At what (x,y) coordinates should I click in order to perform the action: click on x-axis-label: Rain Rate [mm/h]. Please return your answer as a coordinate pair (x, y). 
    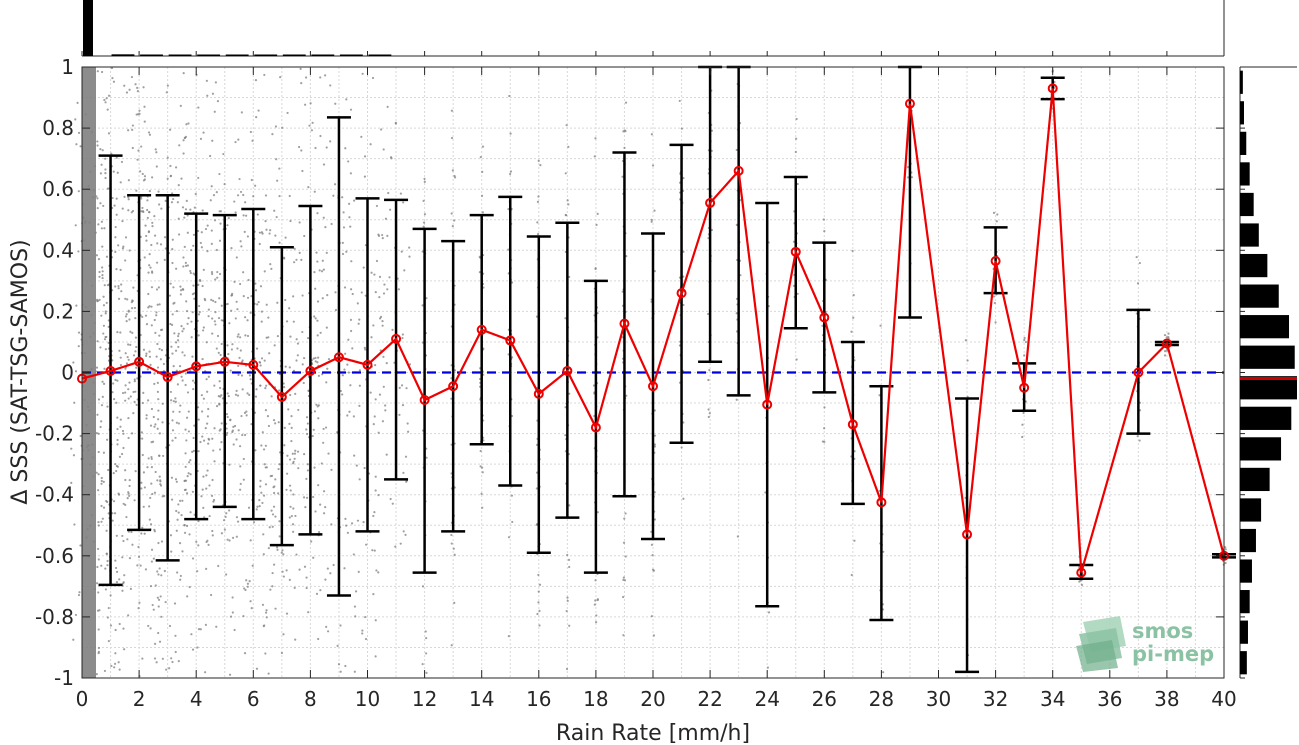
    Looking at the image, I should click on (653, 733).